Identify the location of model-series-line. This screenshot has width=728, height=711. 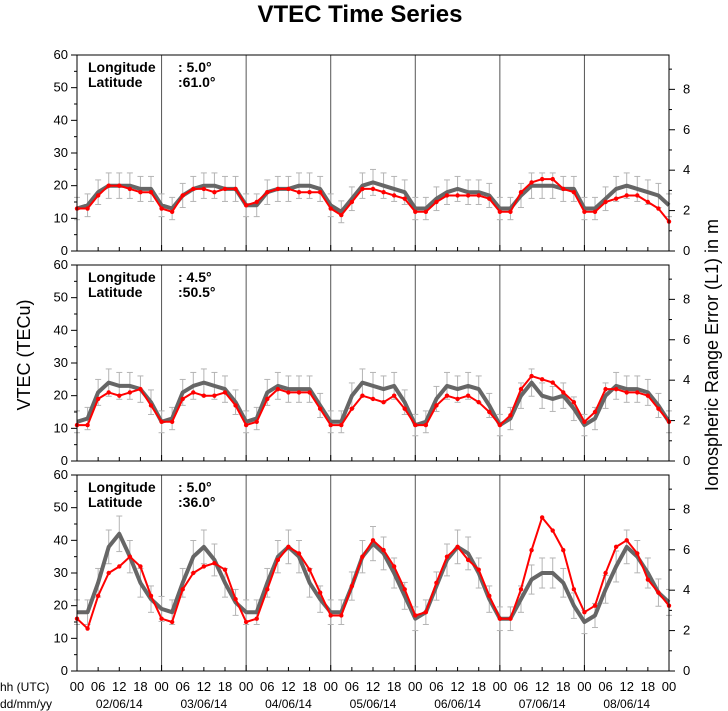
(373, 197).